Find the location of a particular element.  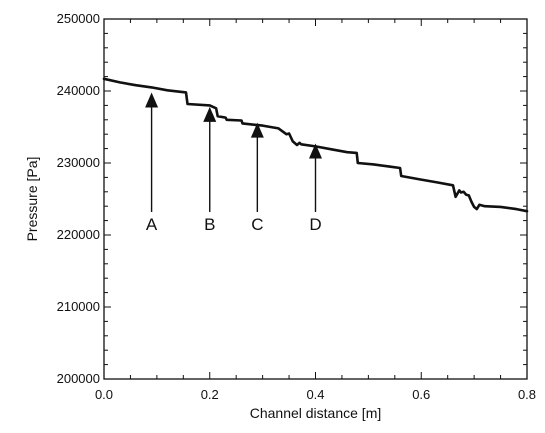

y-tick-label: 250000 is located at coordinates (78, 18).